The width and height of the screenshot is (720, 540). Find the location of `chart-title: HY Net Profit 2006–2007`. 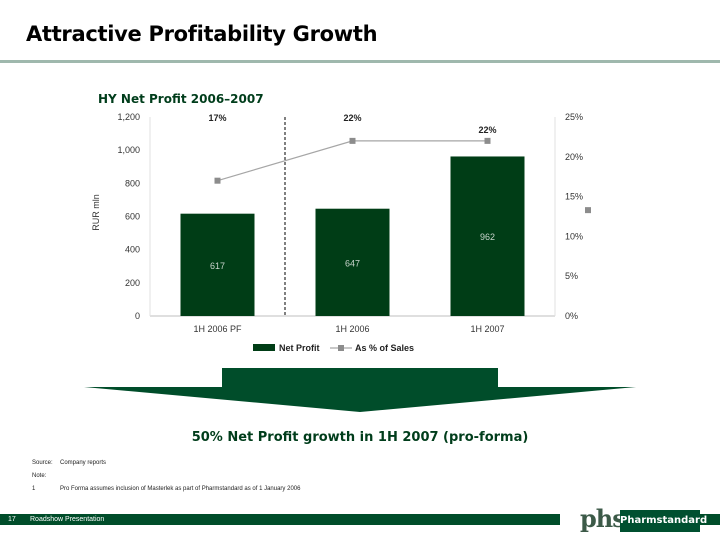

chart-title: HY Net Profit 2006–2007 is located at coordinates (181, 99).